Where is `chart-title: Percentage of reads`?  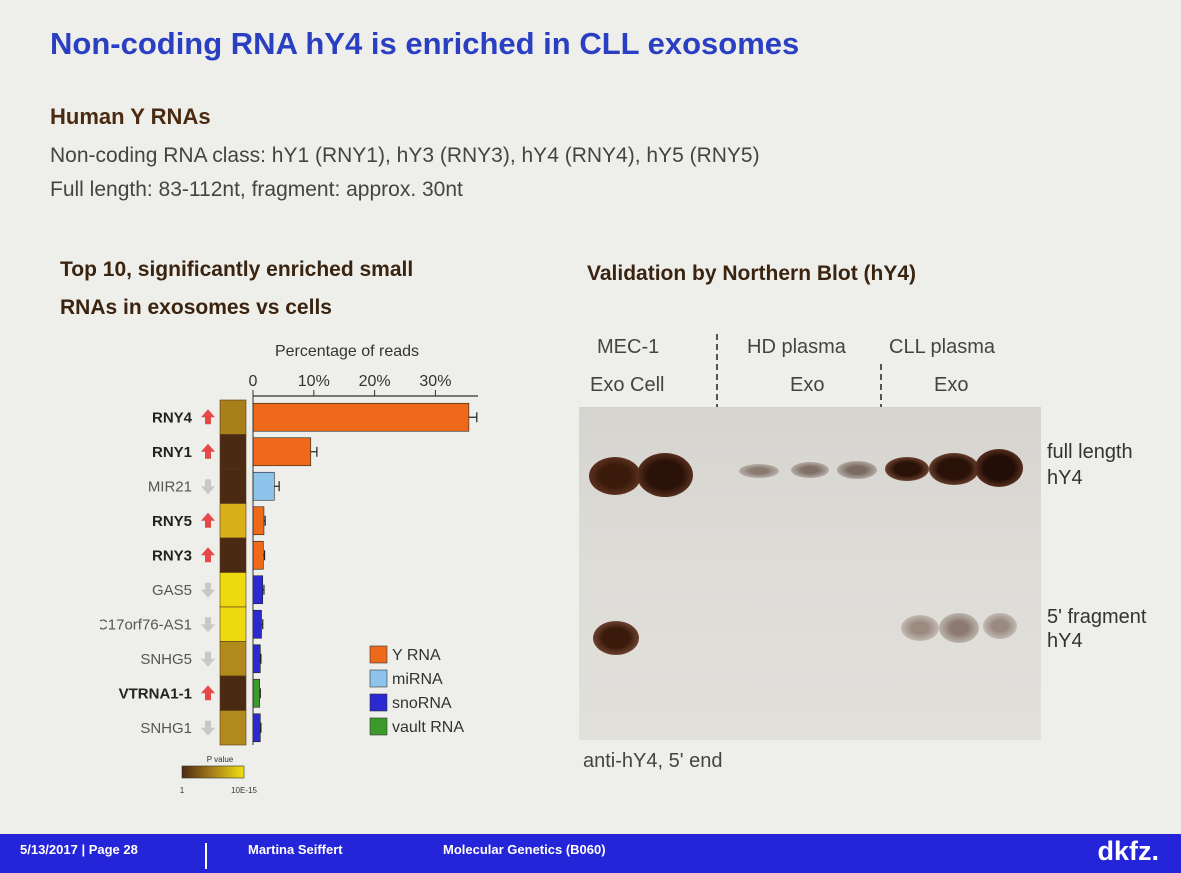 chart-title: Percentage of reads is located at coordinates (347, 351).